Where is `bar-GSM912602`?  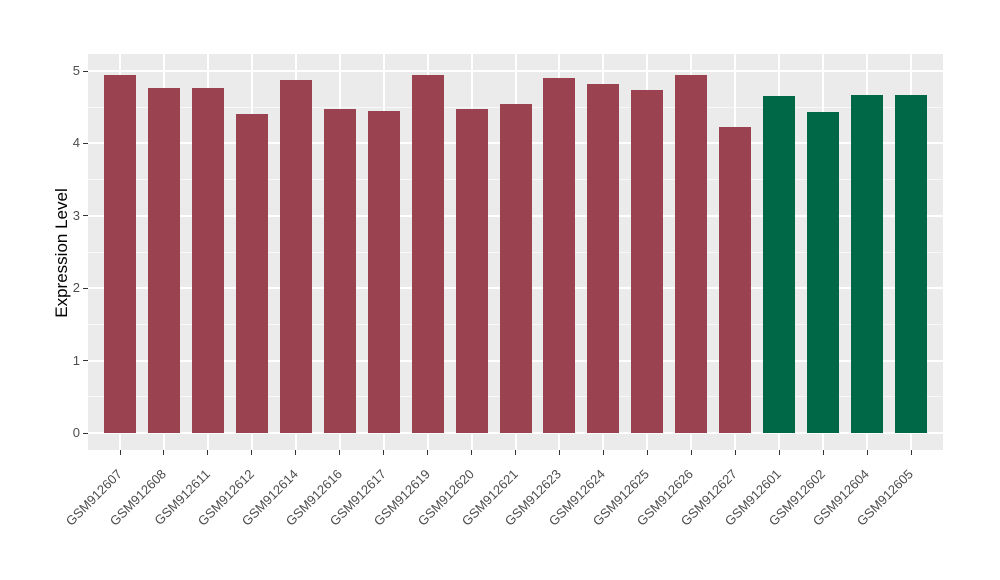
bar-GSM912602 is located at coordinates (823, 272).